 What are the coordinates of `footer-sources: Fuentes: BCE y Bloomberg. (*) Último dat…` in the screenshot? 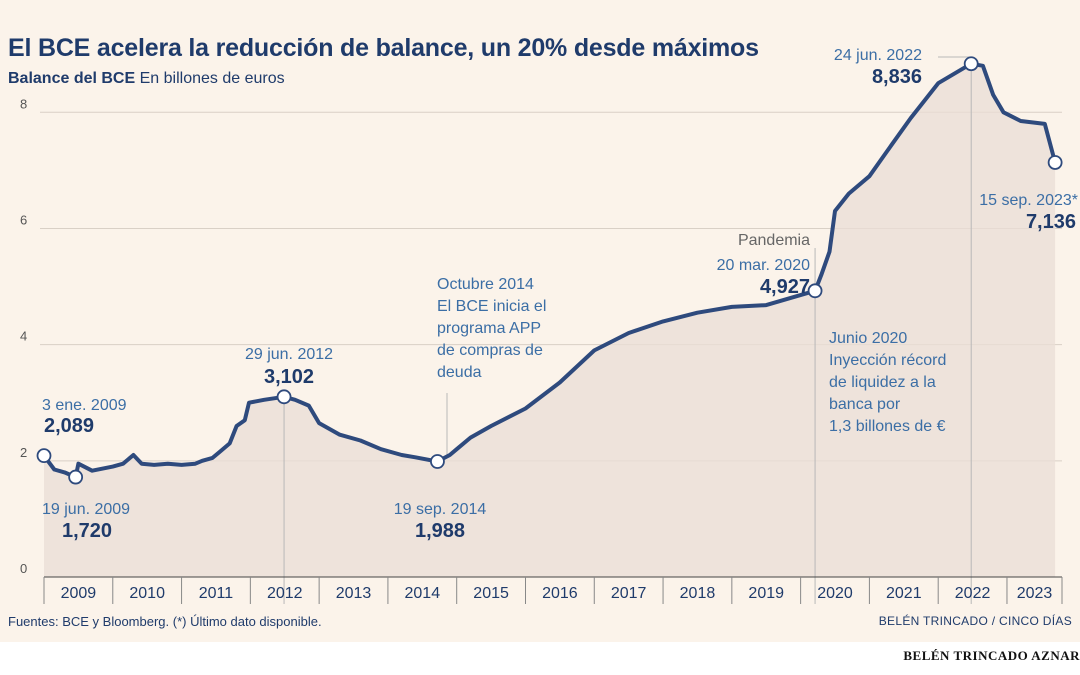 It's located at (165, 621).